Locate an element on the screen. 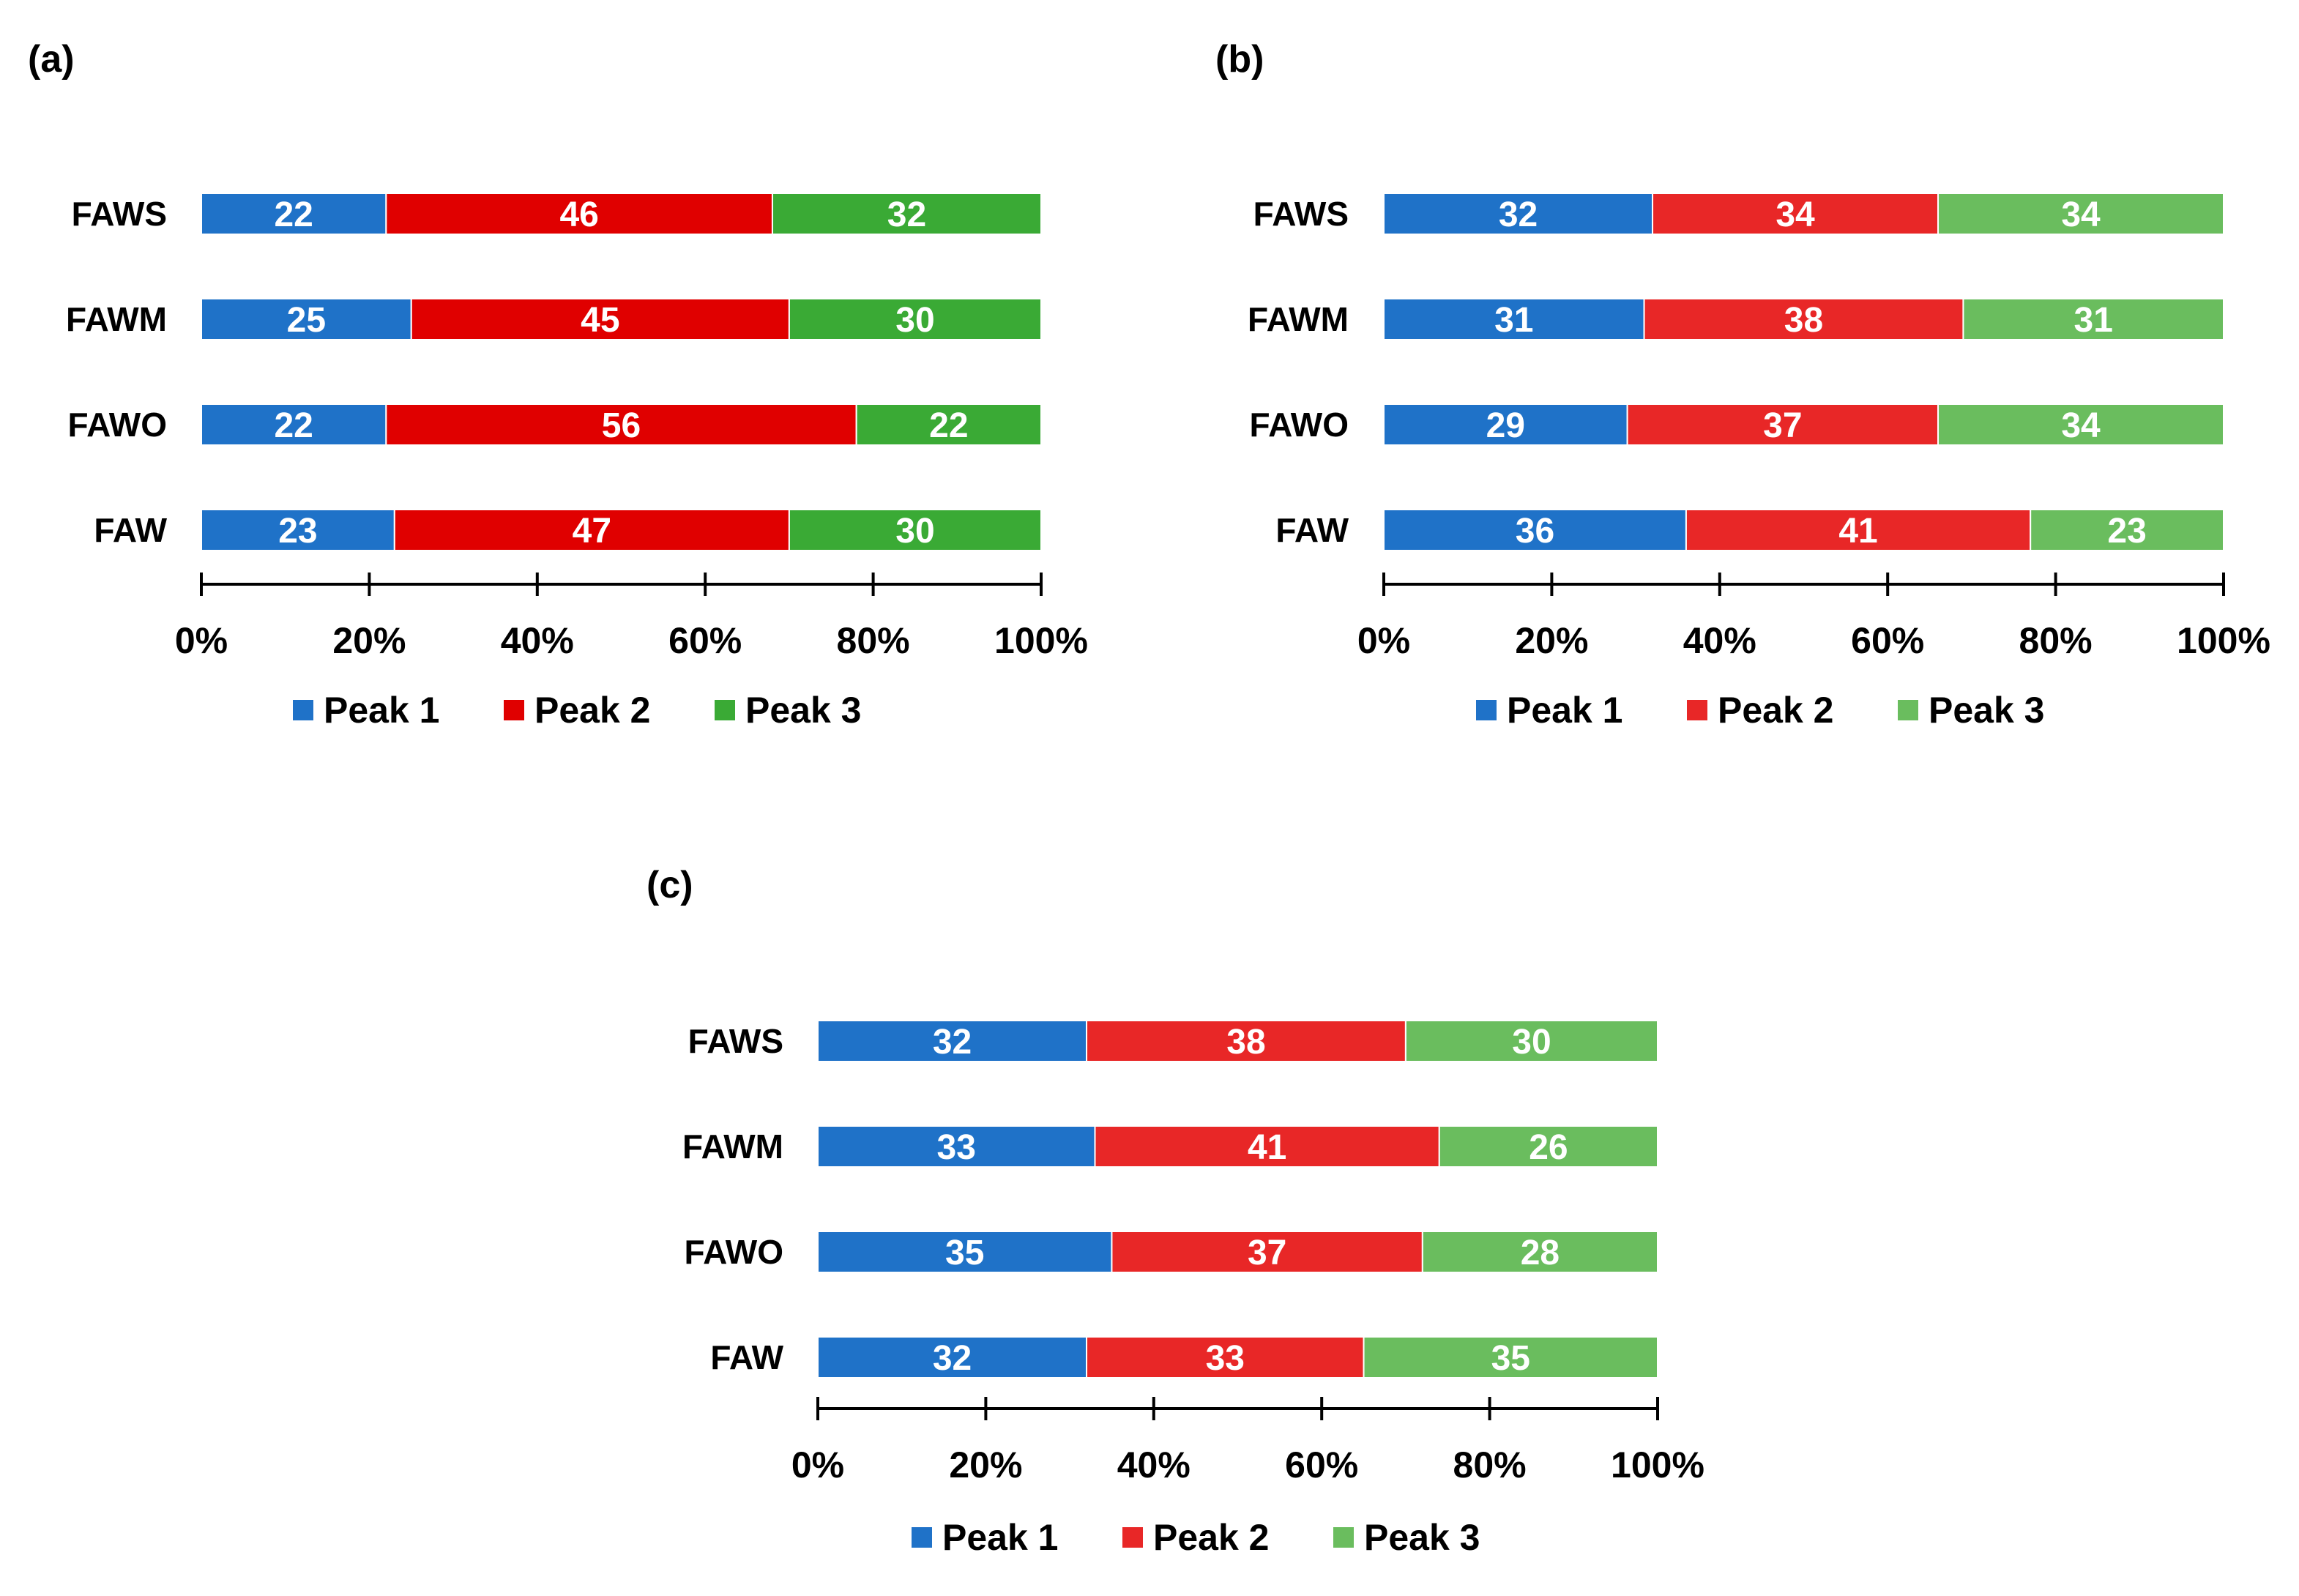 This screenshot has width=2299, height=1596. panel-title: (c) is located at coordinates (670, 885).